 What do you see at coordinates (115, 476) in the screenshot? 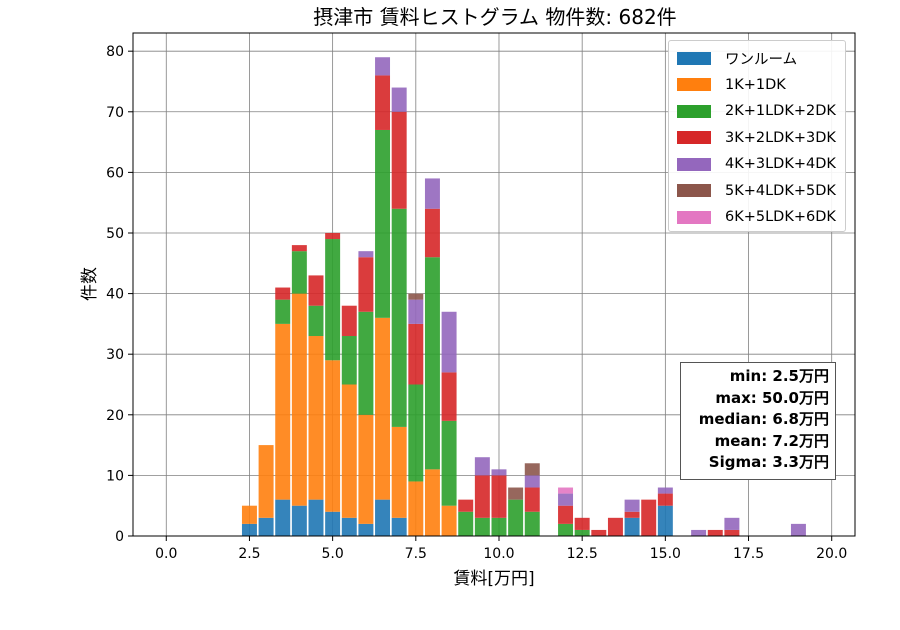
I see `y-tick-label: 10` at bounding box center [115, 476].